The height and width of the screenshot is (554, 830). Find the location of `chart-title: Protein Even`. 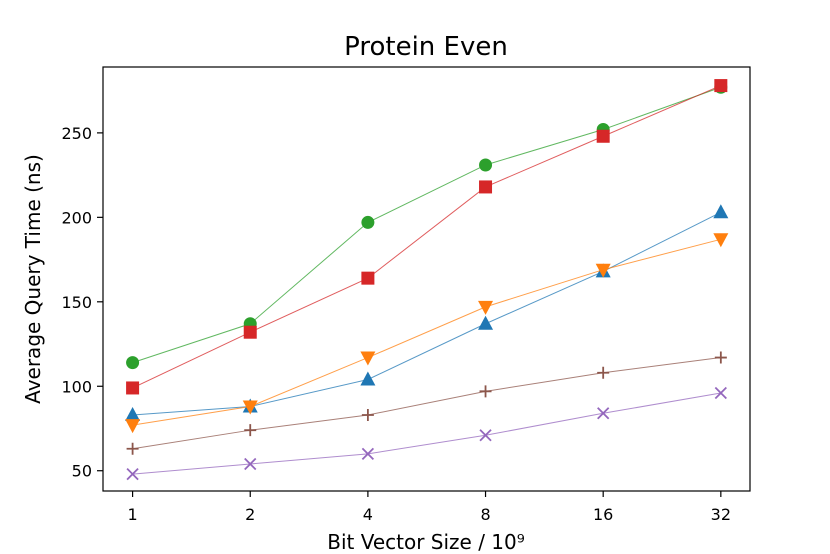

chart-title: Protein Even is located at coordinates (426, 47).